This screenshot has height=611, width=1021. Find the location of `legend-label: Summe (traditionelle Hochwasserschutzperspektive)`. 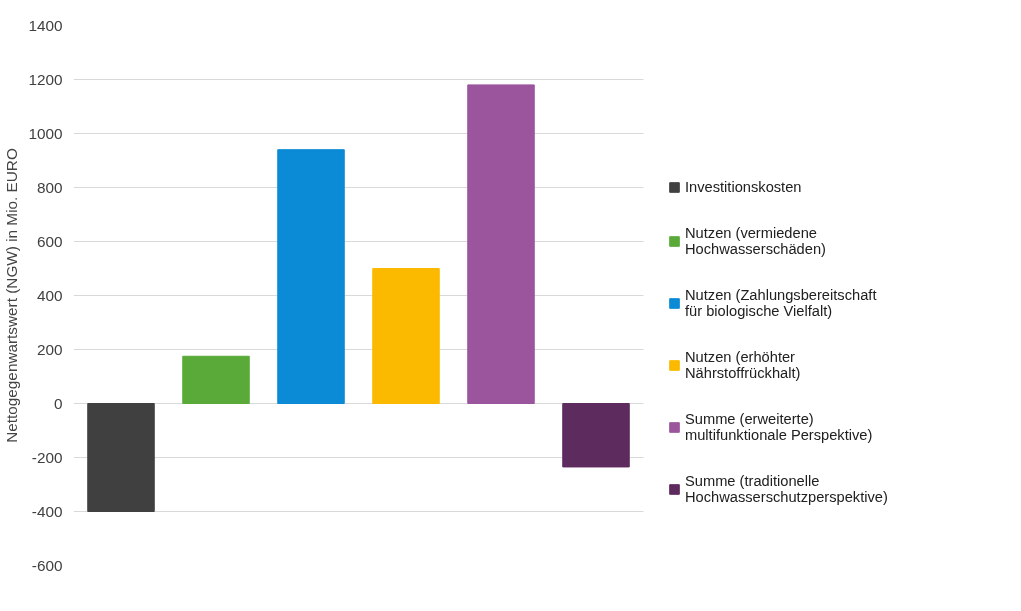

legend-label: Summe (traditionelle Hochwasserschutzperspektive) is located at coordinates (786, 489).